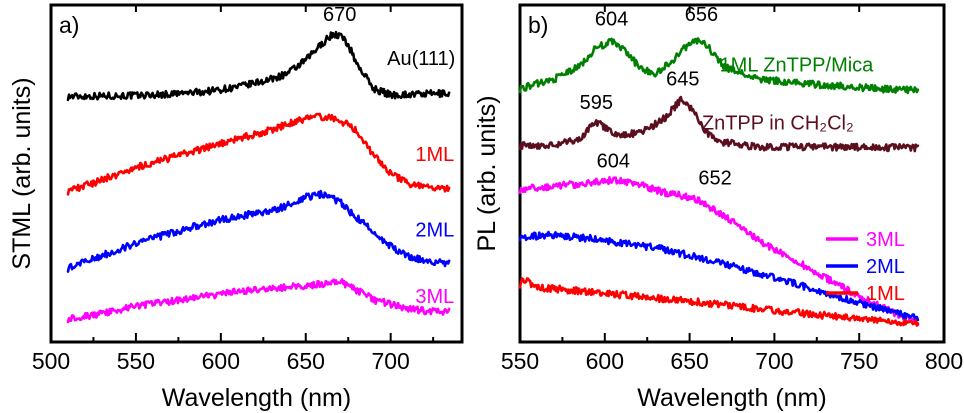 This screenshot has width=964, height=413. I want to click on annotation-645: 645, so click(682, 79).